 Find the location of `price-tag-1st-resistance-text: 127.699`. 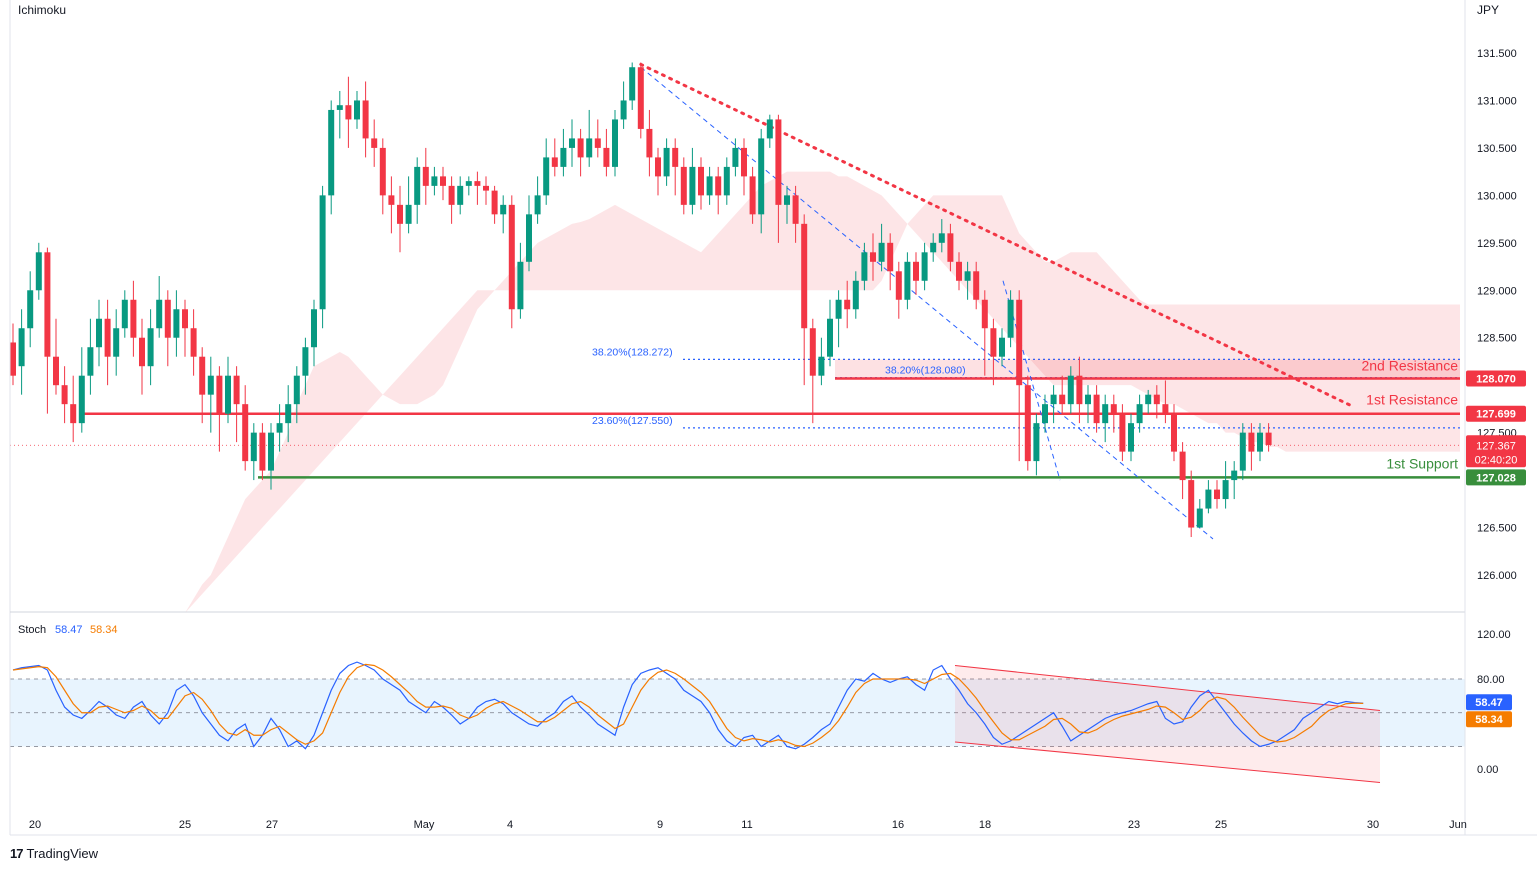

price-tag-1st-resistance-text: 127.699 is located at coordinates (1496, 415).